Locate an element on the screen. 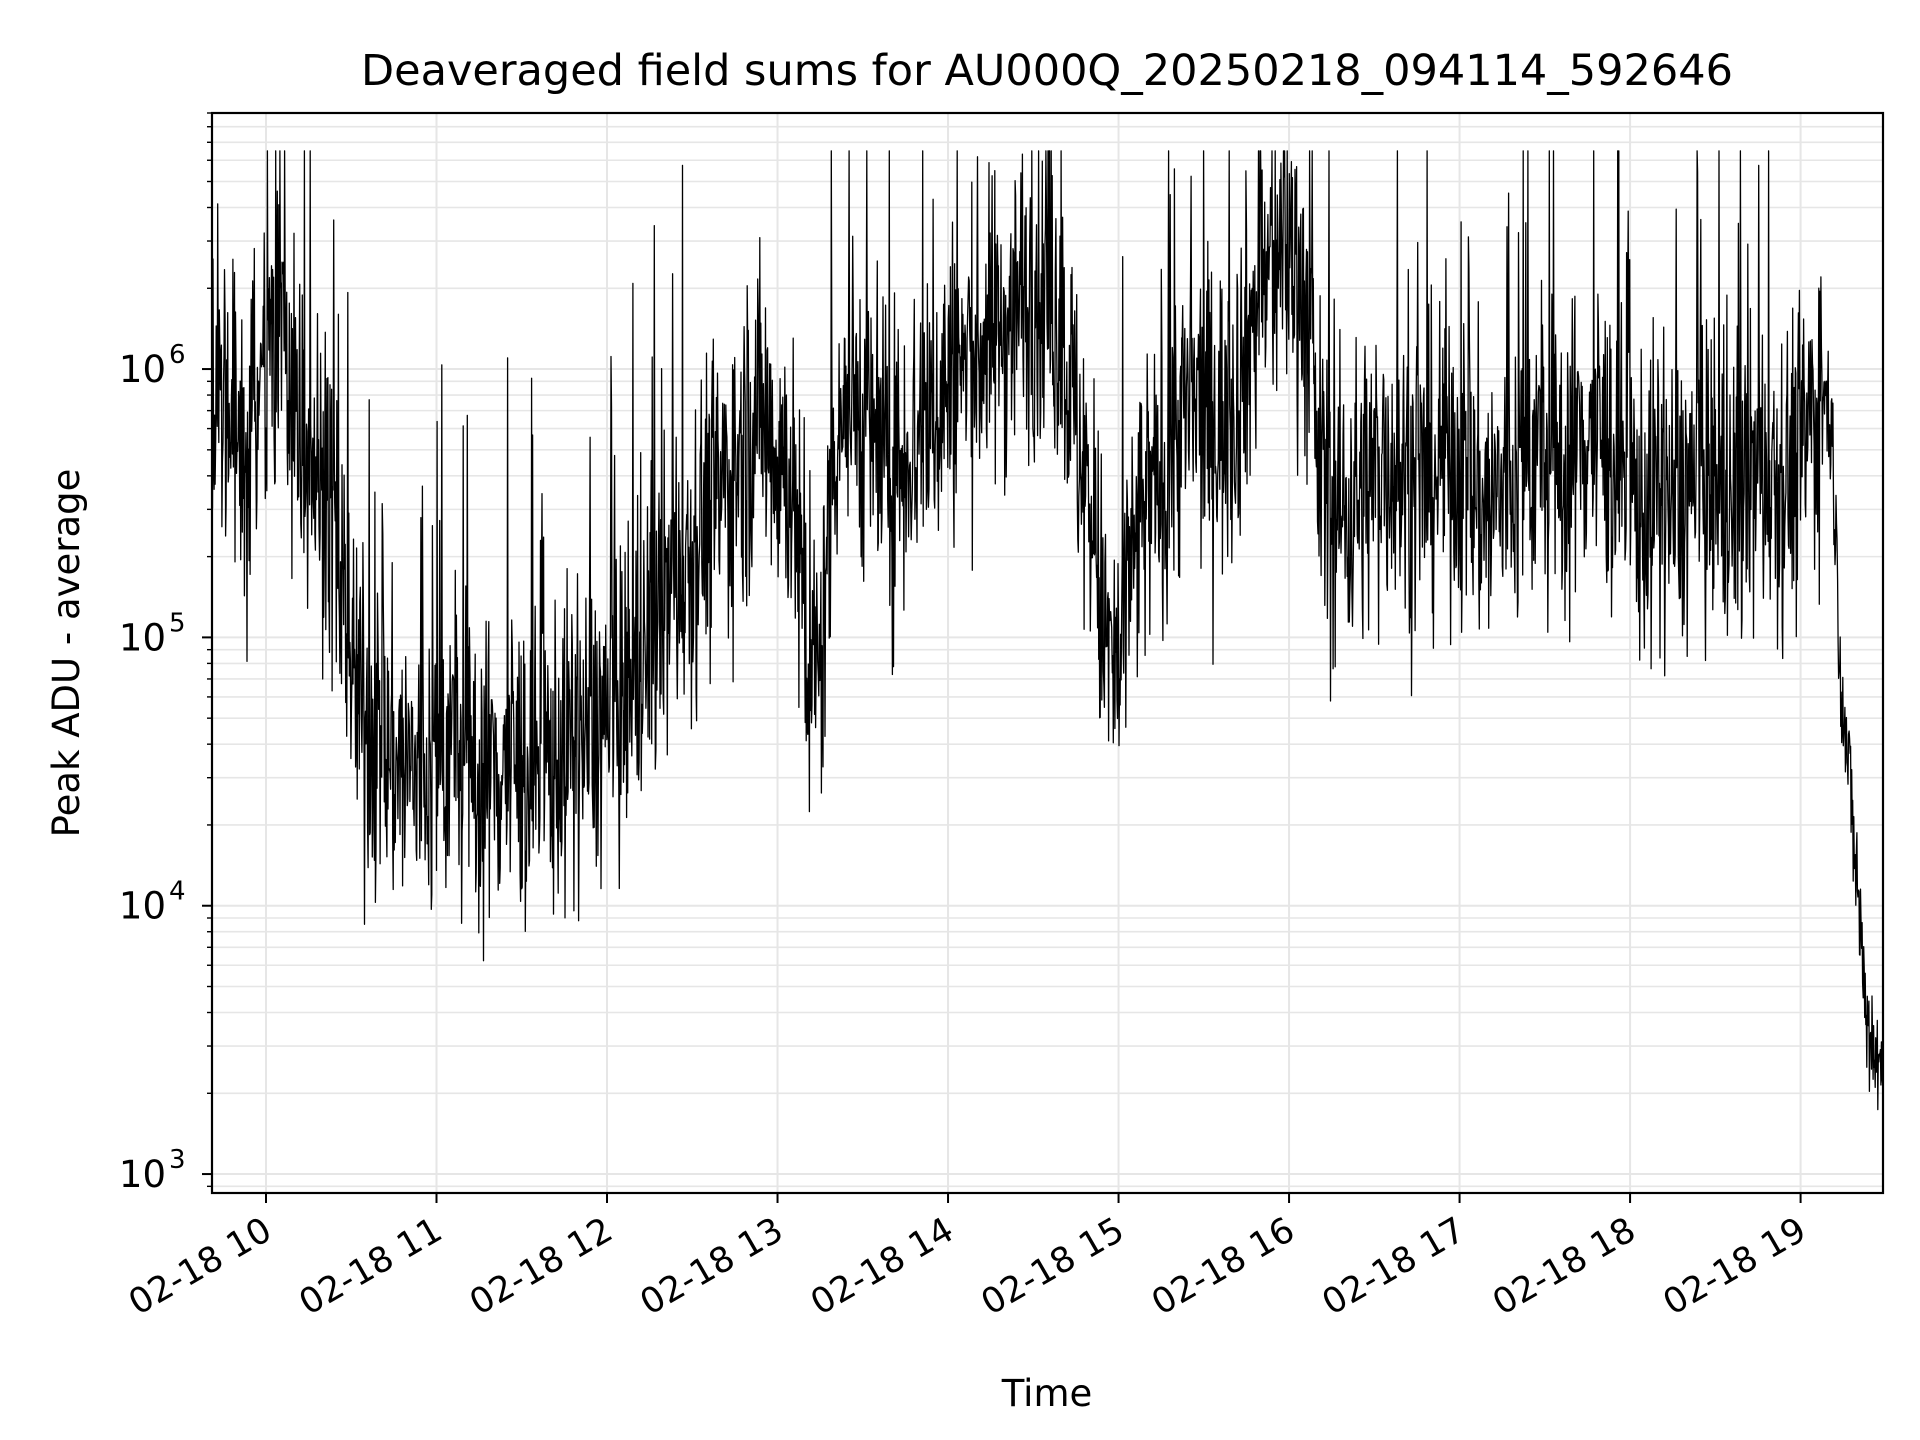 The height and width of the screenshot is (1440, 1920). y-axis-label: Peak ADU - average is located at coordinates (66, 653).